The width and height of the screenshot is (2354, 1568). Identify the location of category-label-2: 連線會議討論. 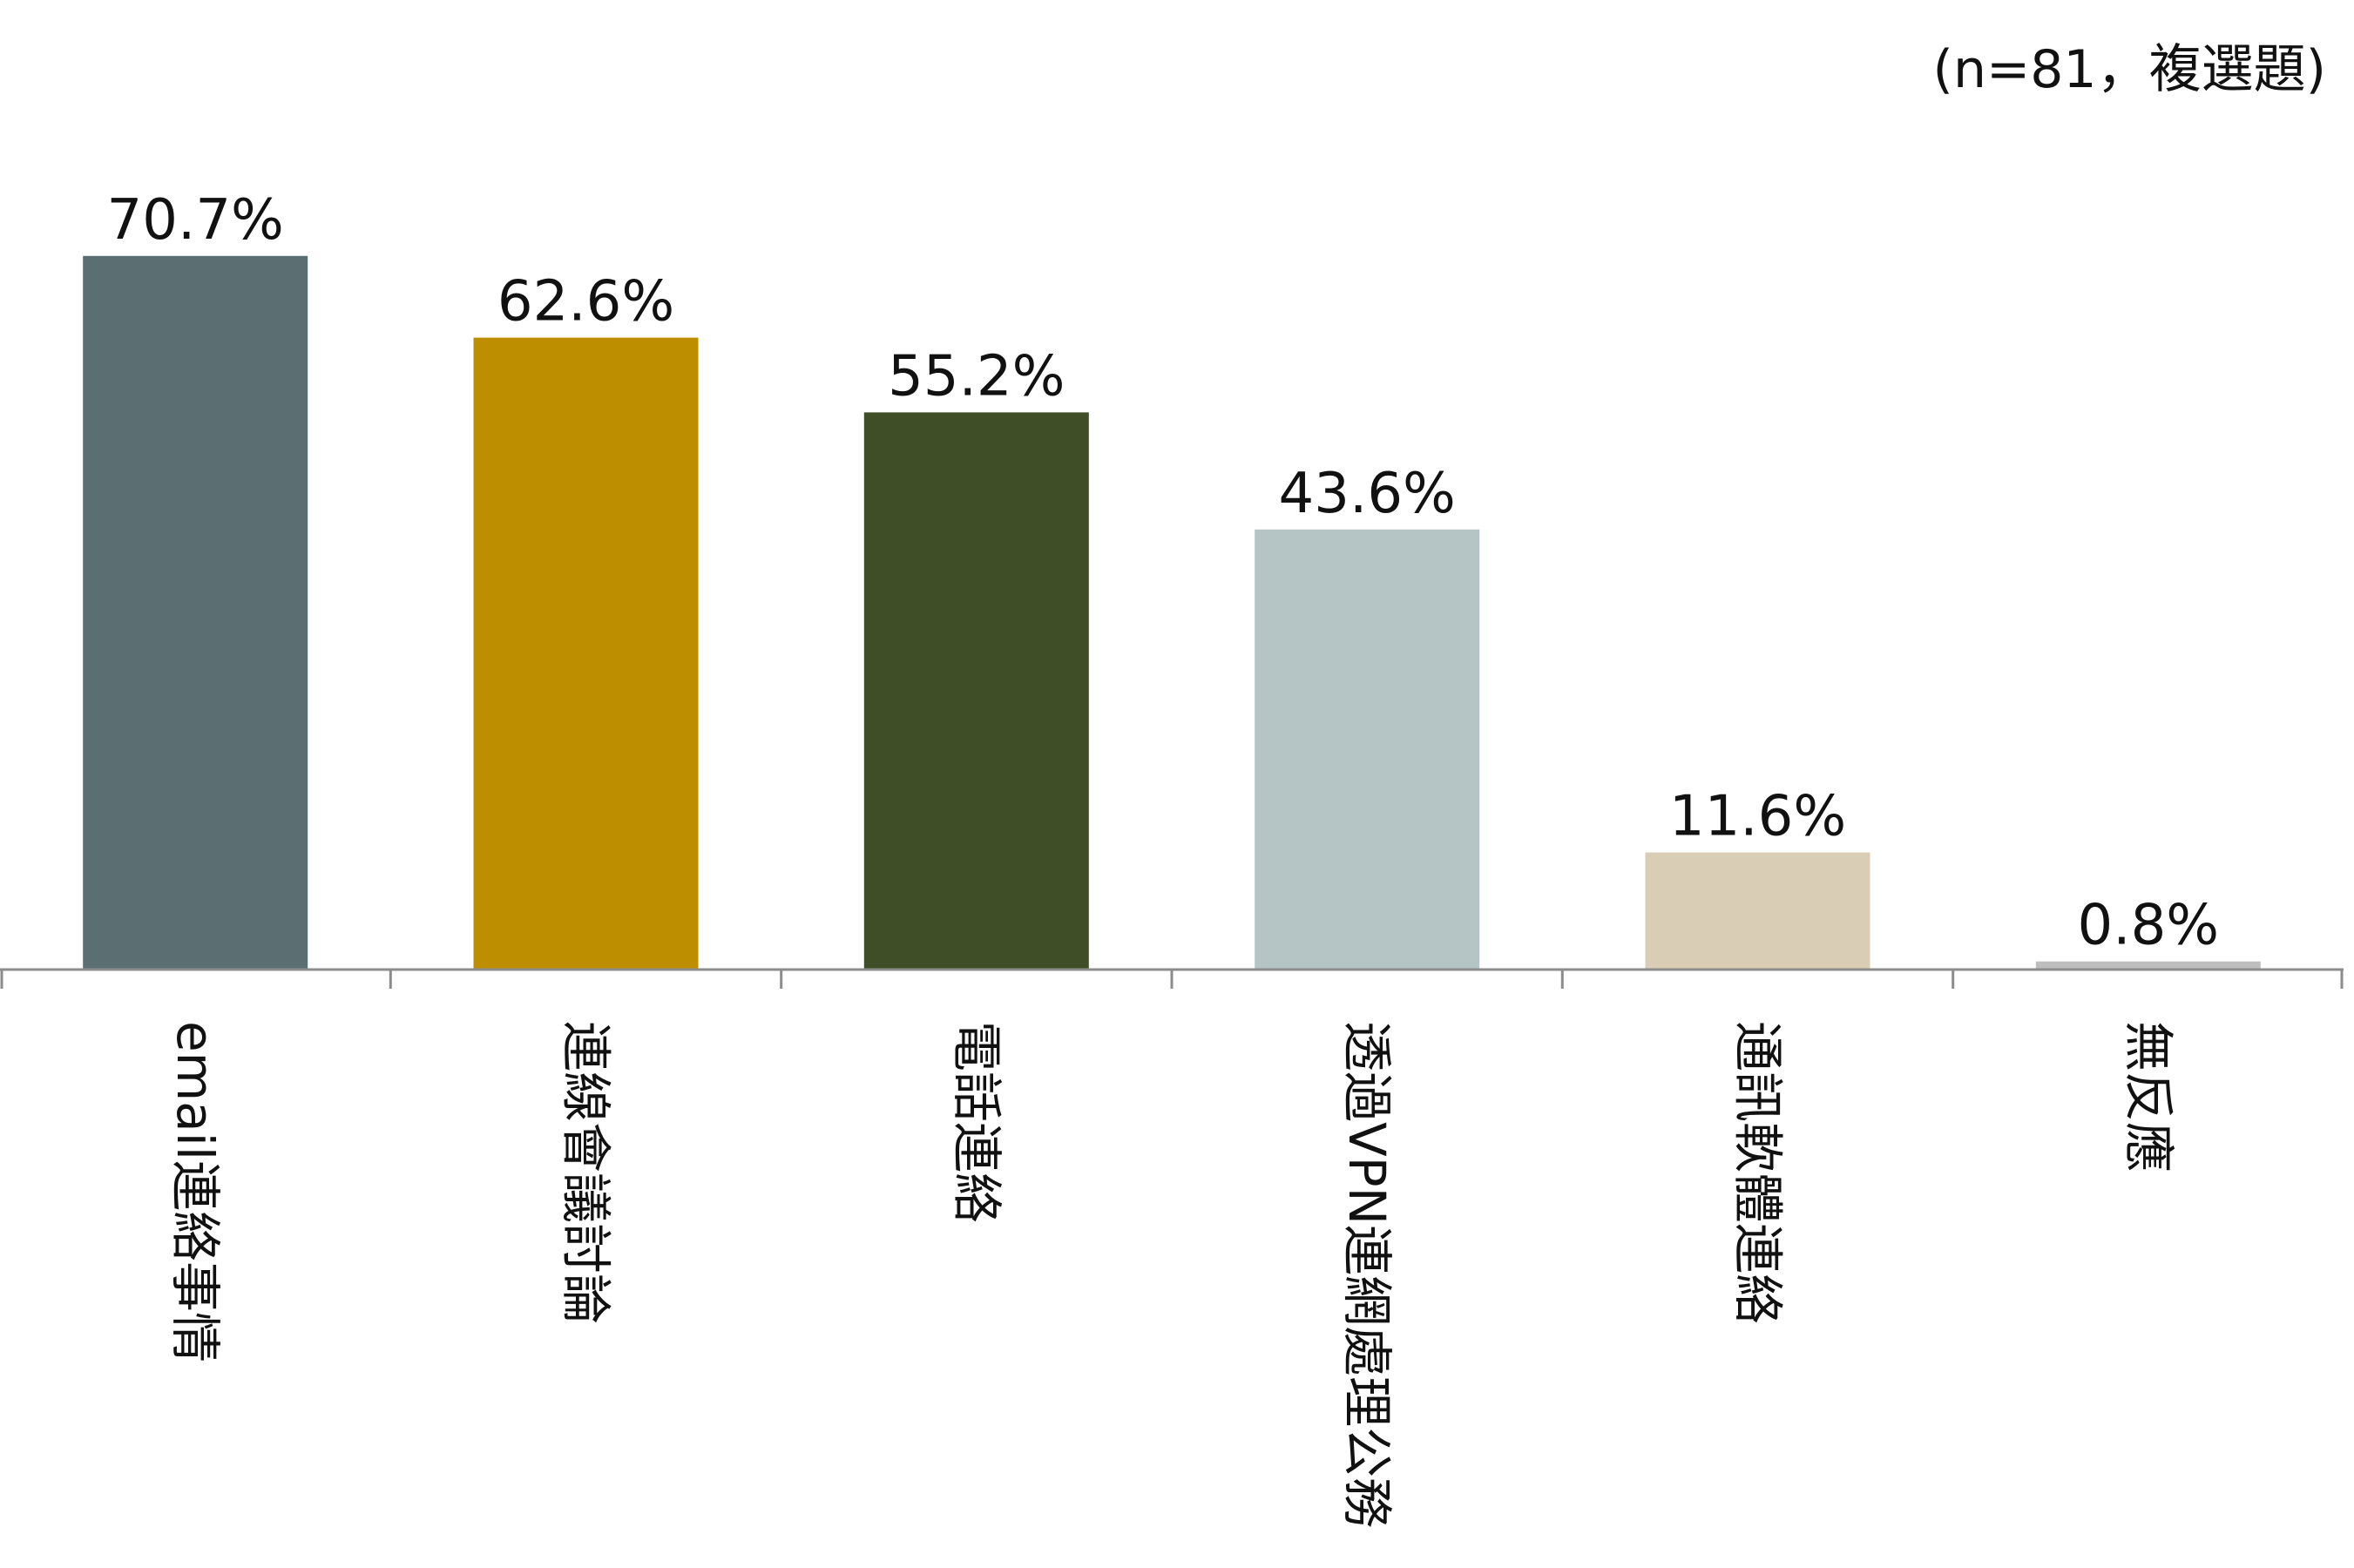
(586, 1172).